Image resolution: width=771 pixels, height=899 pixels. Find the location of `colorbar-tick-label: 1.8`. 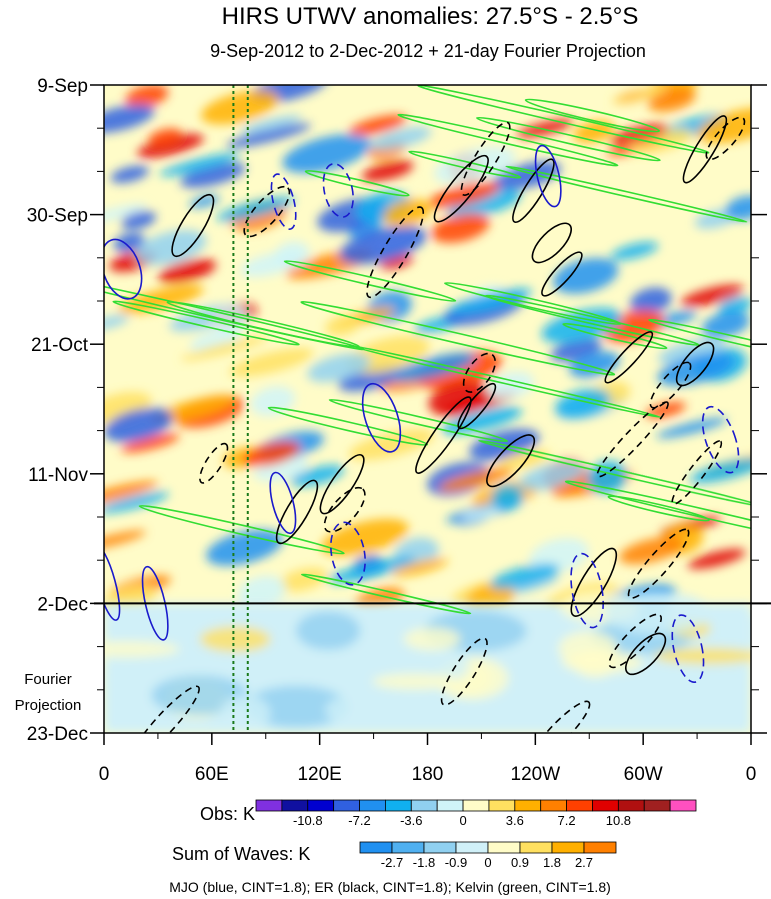

colorbar-tick-label: 1.8 is located at coordinates (552, 862).